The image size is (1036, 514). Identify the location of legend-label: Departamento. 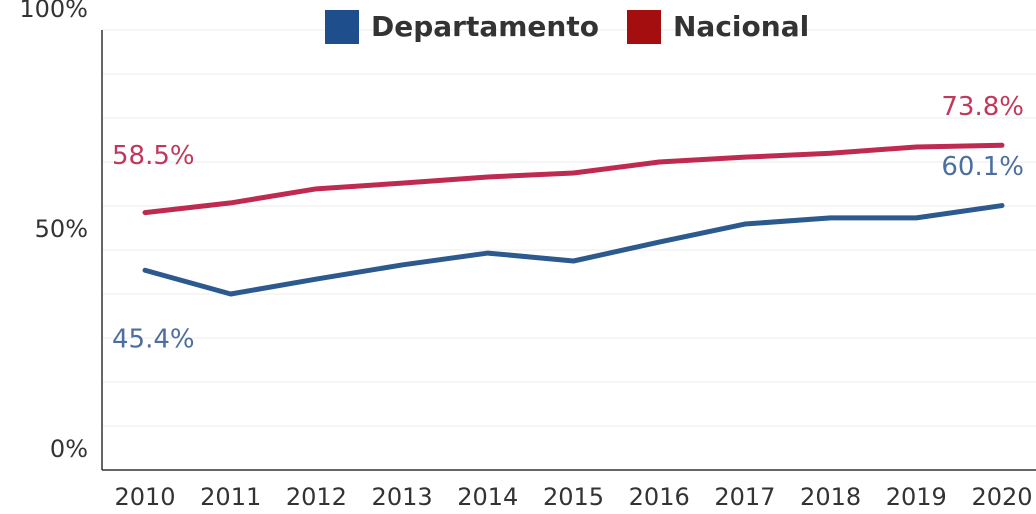
(485, 26).